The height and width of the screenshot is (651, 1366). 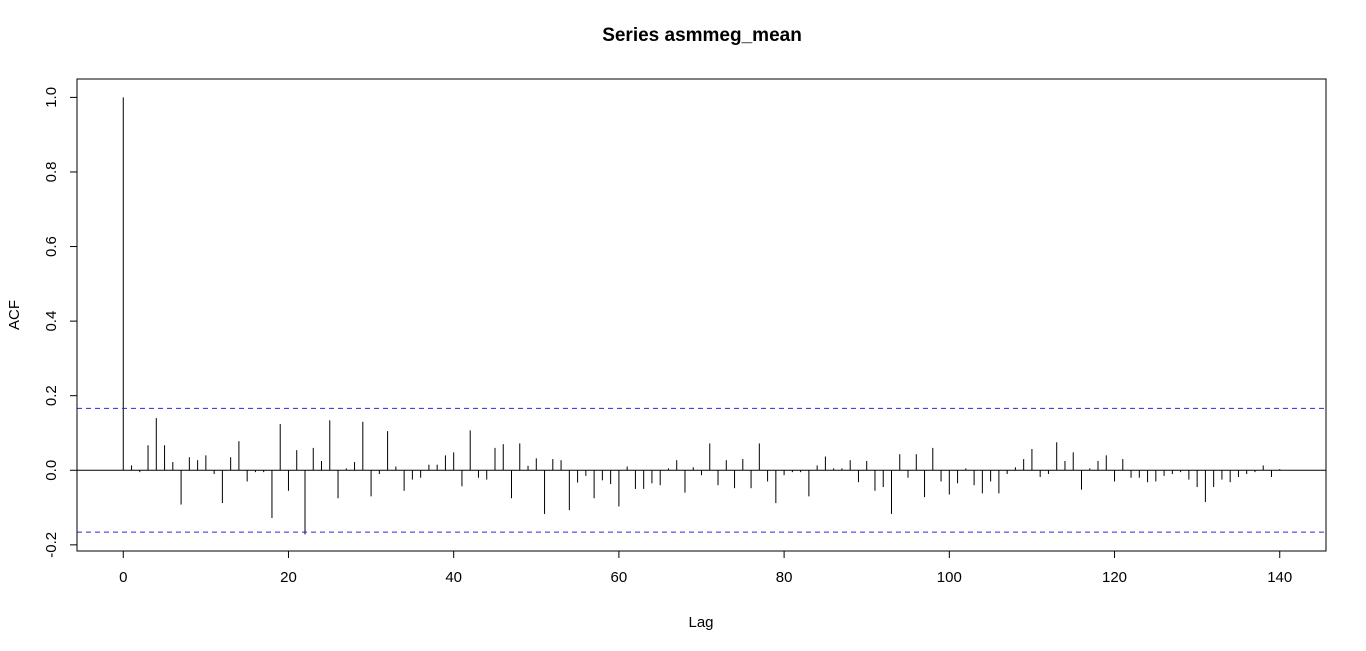 What do you see at coordinates (619, 577) in the screenshot?
I see `x-tick-label-60: 60` at bounding box center [619, 577].